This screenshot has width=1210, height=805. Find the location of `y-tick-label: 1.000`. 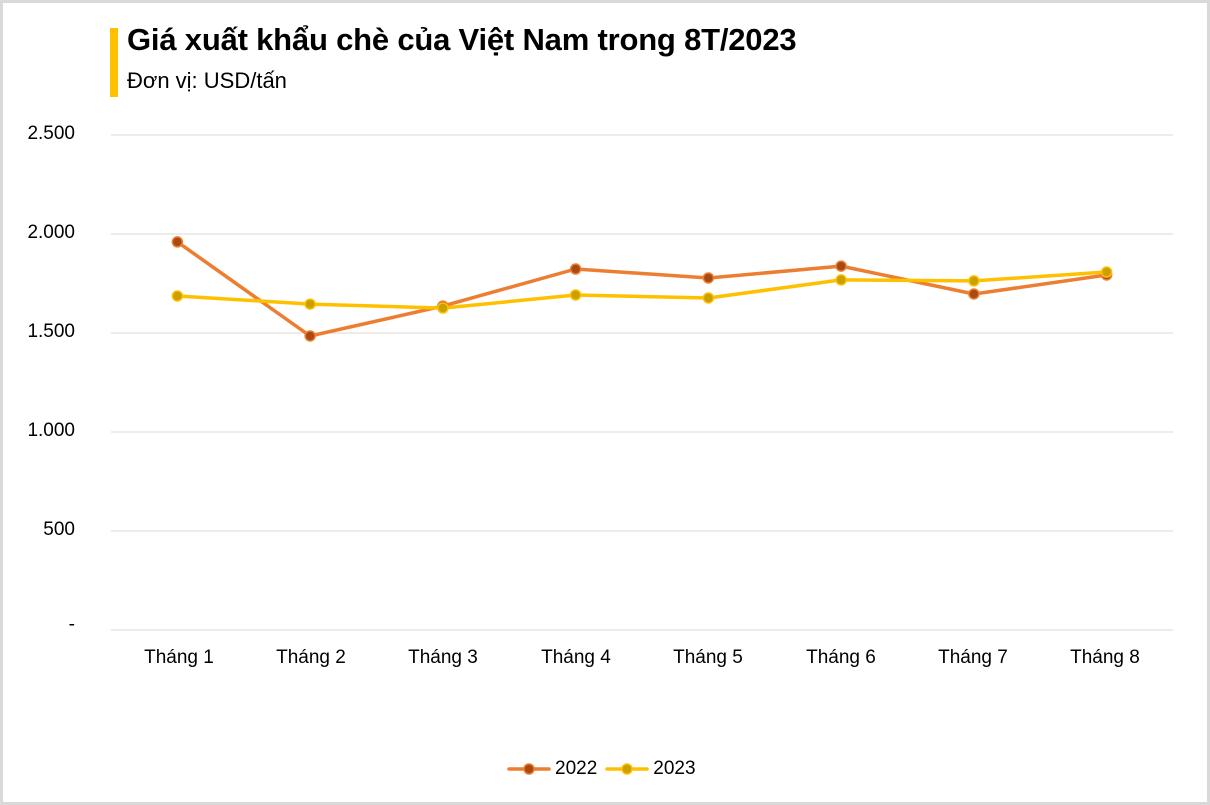

y-tick-label: 1.000 is located at coordinates (51, 430).